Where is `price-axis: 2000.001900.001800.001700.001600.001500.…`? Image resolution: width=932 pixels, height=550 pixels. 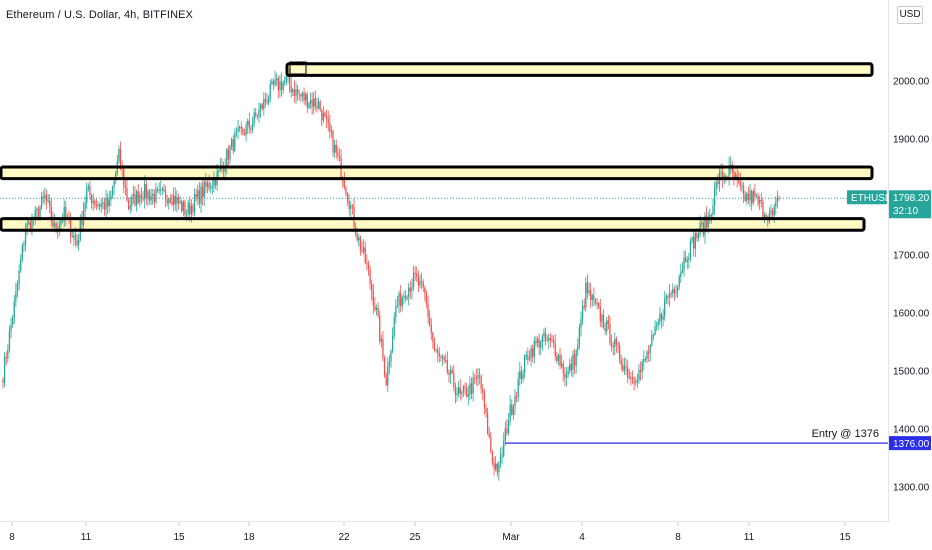
price-axis: 2000.001900.001800.001700.001600.001500.… is located at coordinates (911, 285).